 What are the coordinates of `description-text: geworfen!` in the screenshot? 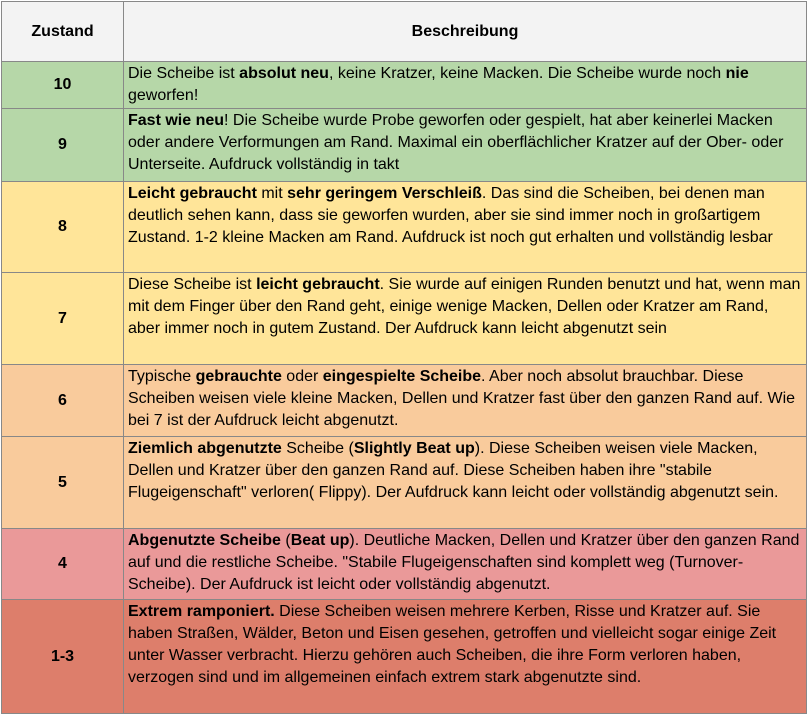 It's located at (163, 95).